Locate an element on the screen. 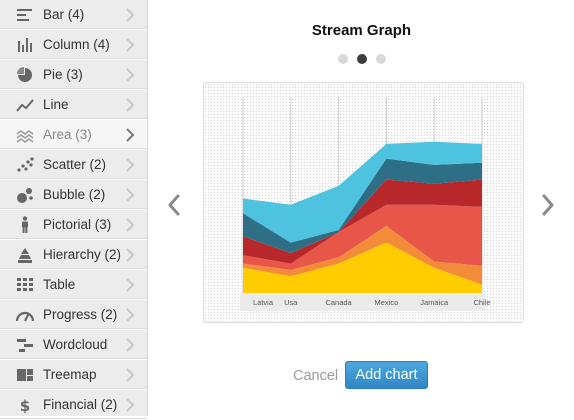 This screenshot has width=574, height=420. sidebar-item-label: Scatter (2) is located at coordinates (75, 164).